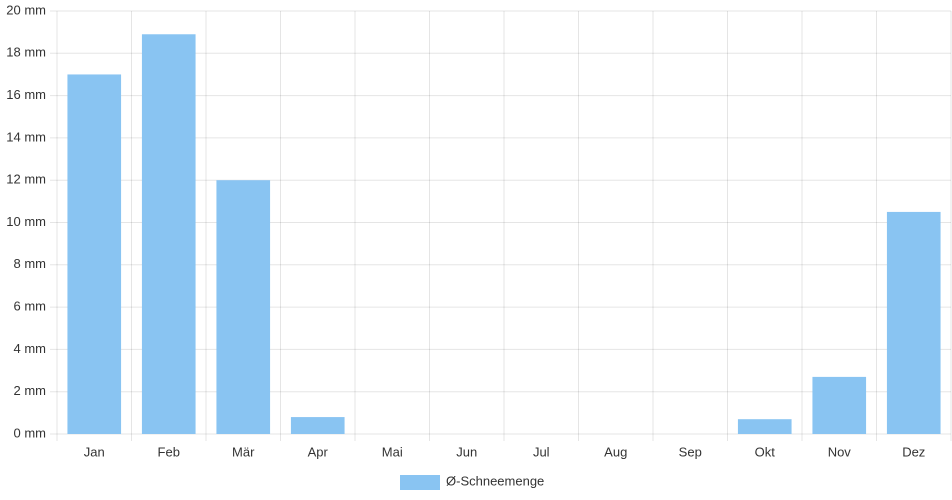 This screenshot has height=500, width=952. I want to click on y-tick-label: 8 mm, so click(30, 263).